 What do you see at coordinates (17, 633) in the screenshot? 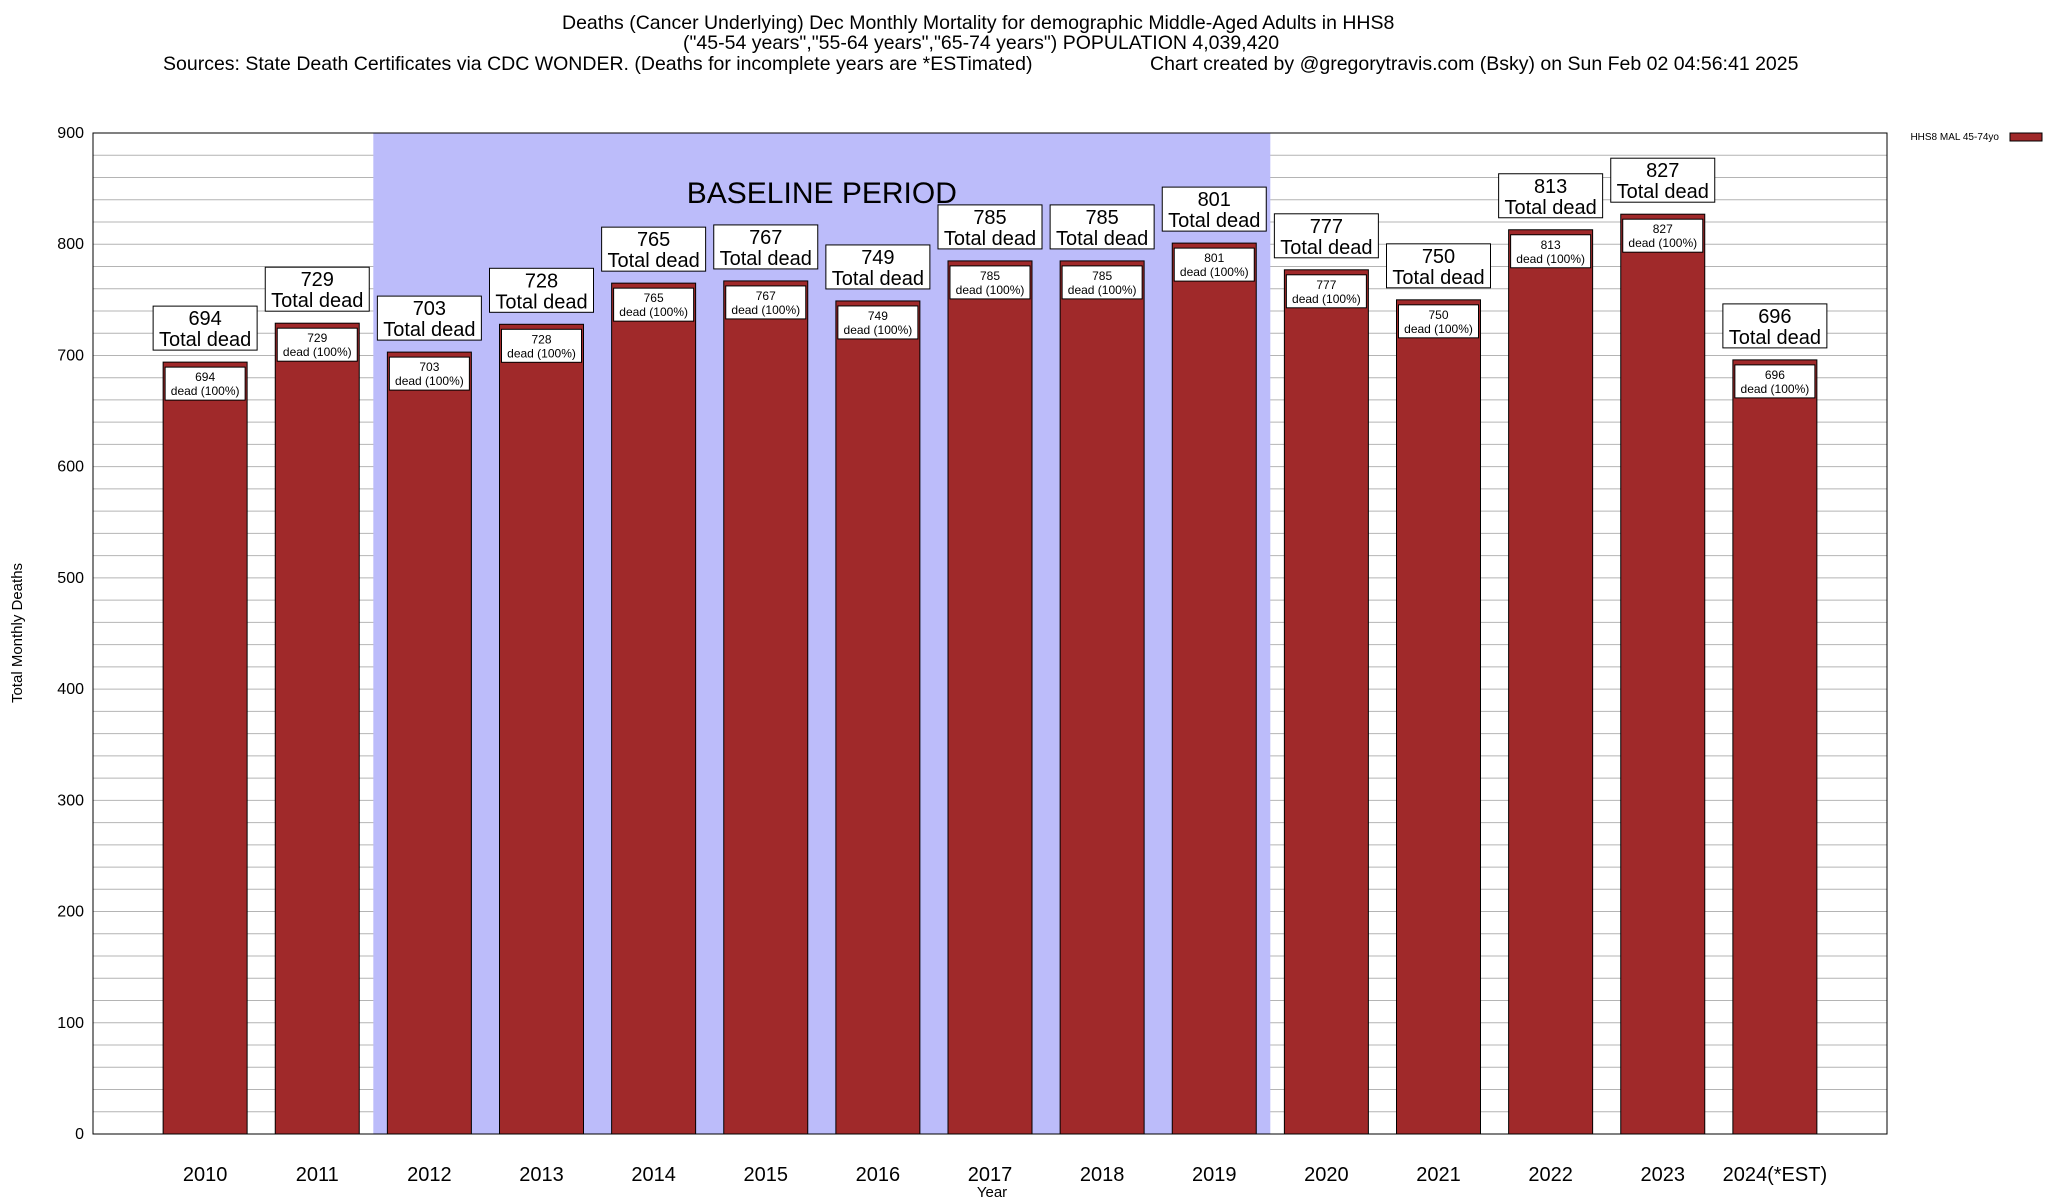
I see `y-axis-title: Total Monthly Deaths` at bounding box center [17, 633].